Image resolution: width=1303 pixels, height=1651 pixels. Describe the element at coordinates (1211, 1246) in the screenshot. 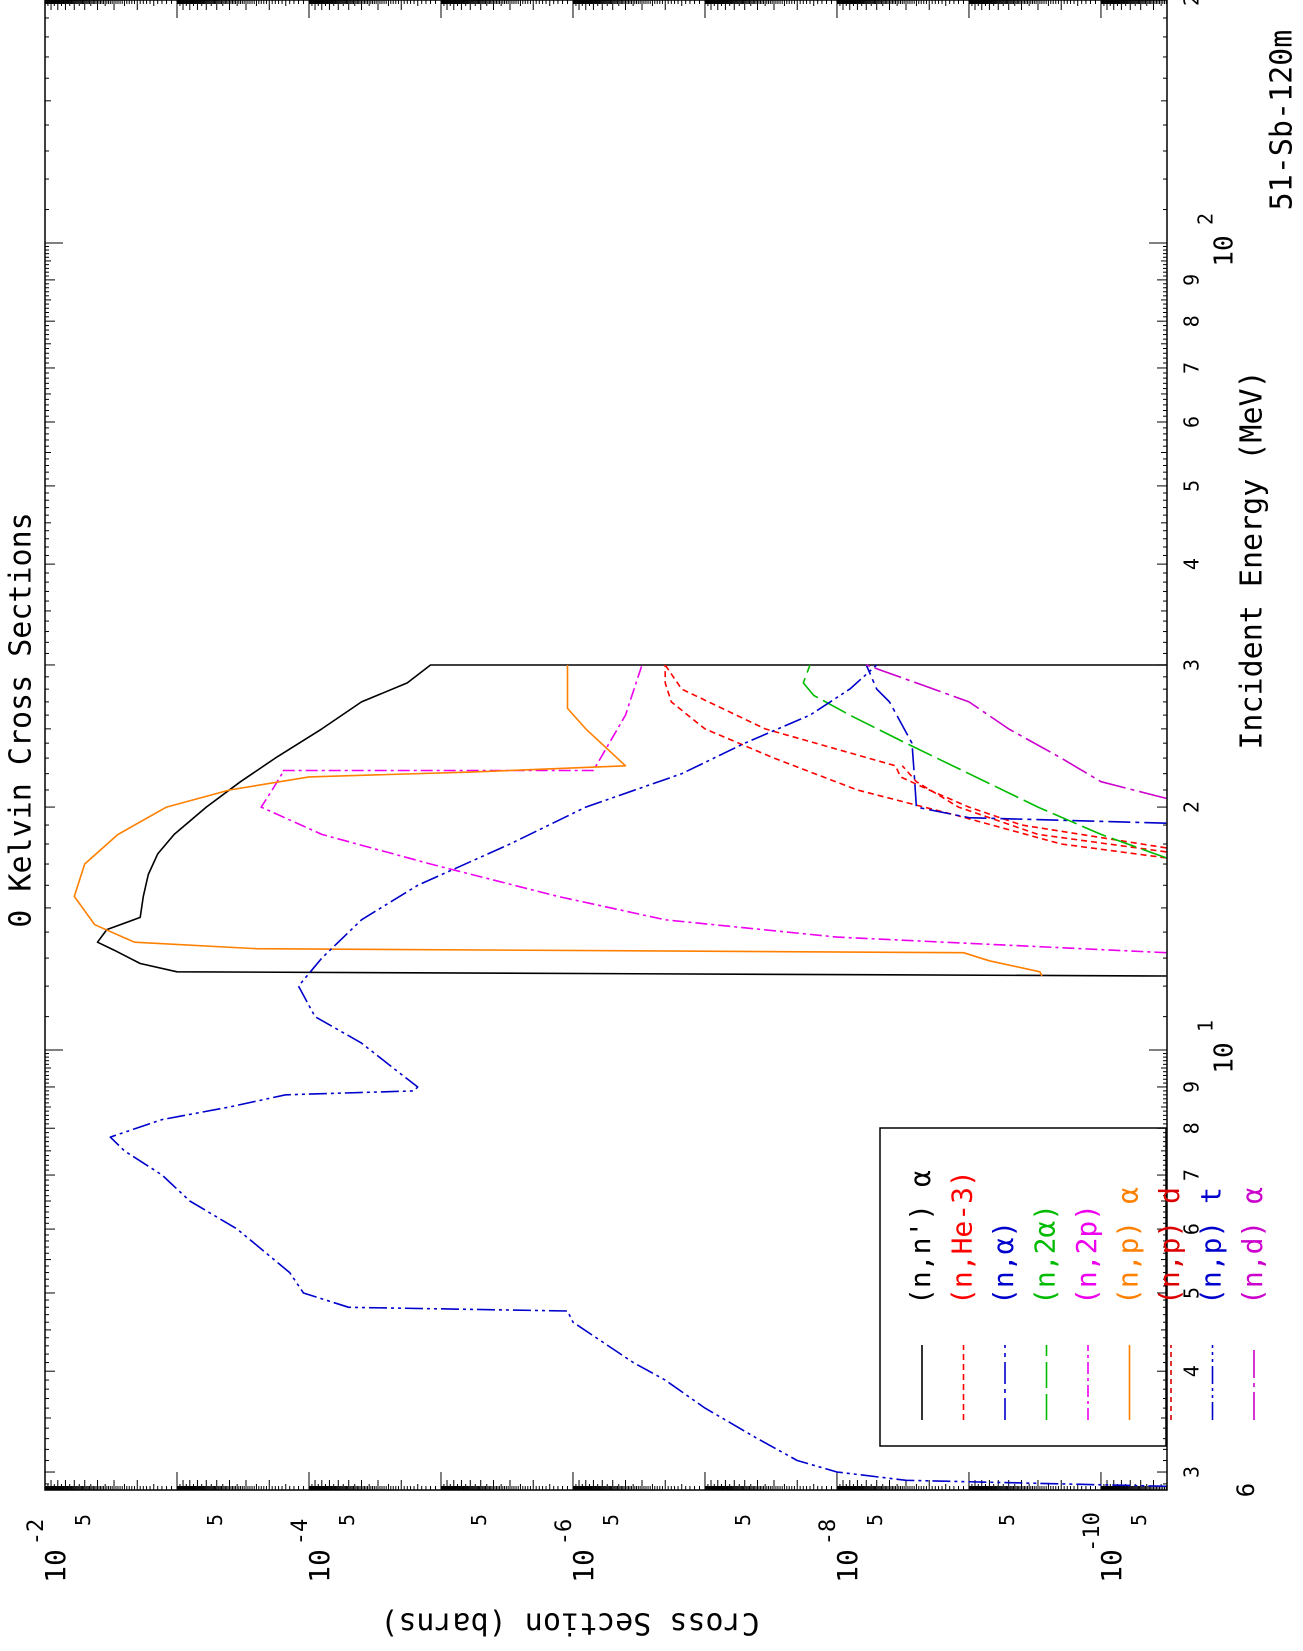

I see `legend-label: (n,p) t` at that location.